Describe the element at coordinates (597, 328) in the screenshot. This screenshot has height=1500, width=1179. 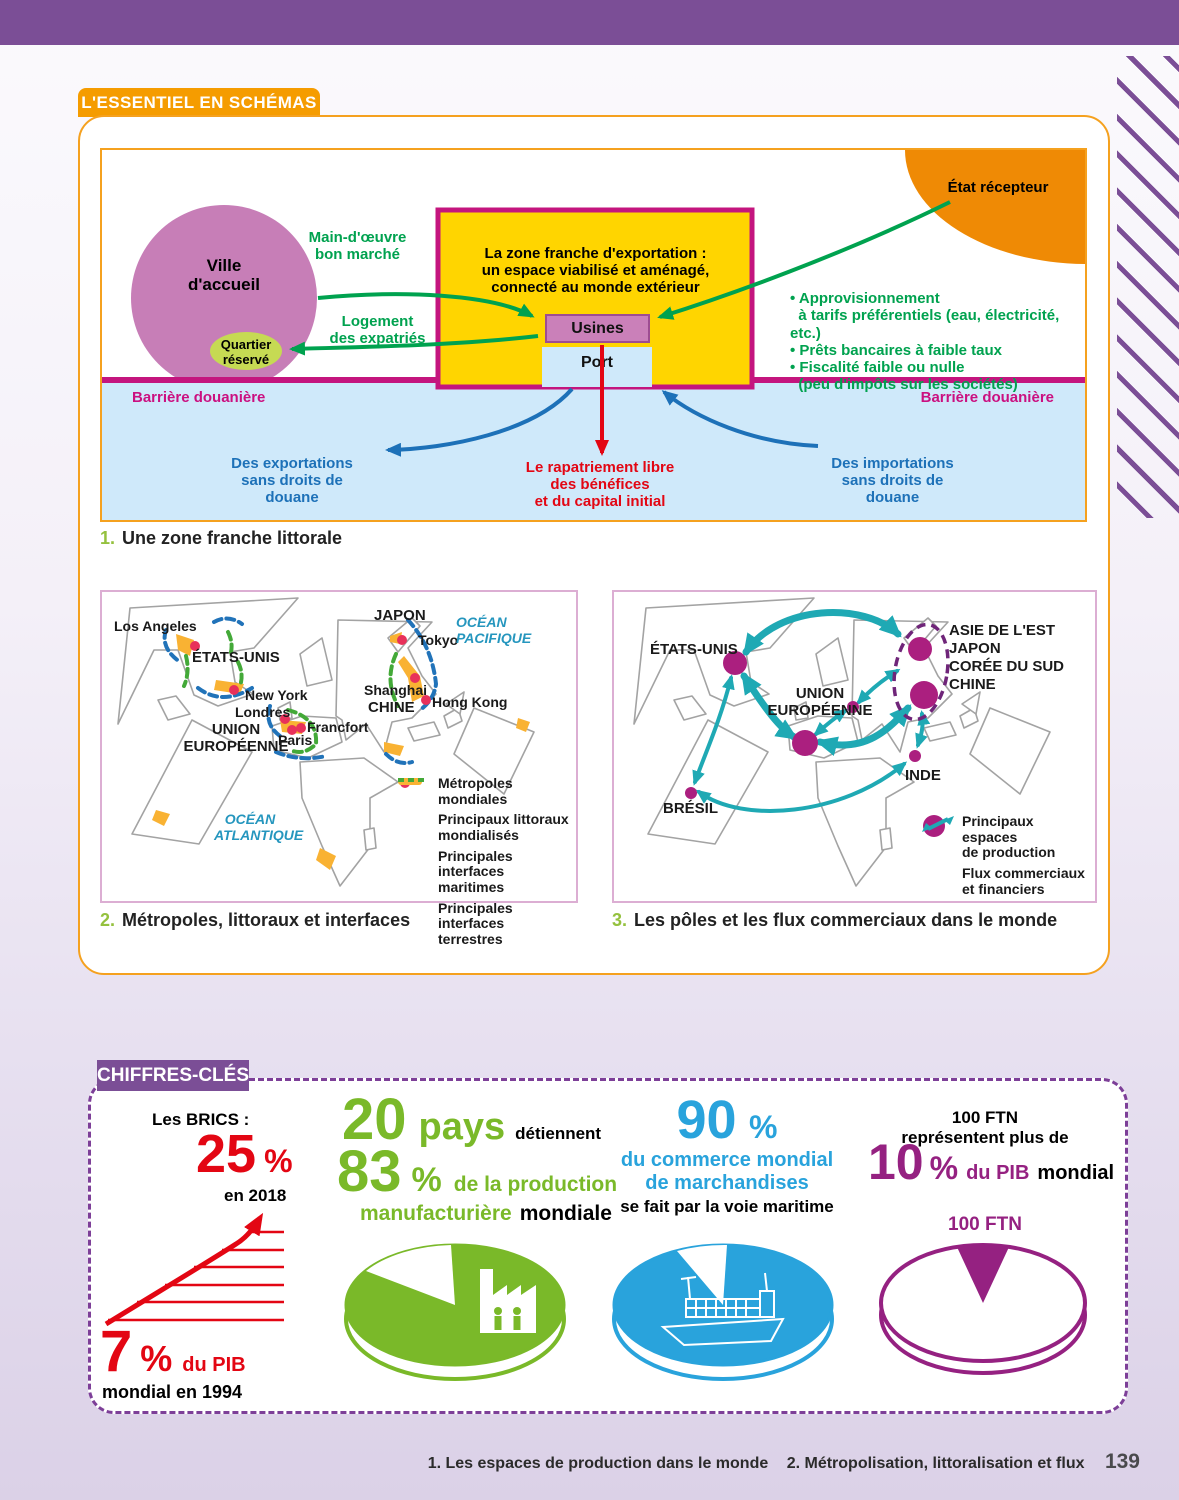
I see `usines-box: Usines` at that location.